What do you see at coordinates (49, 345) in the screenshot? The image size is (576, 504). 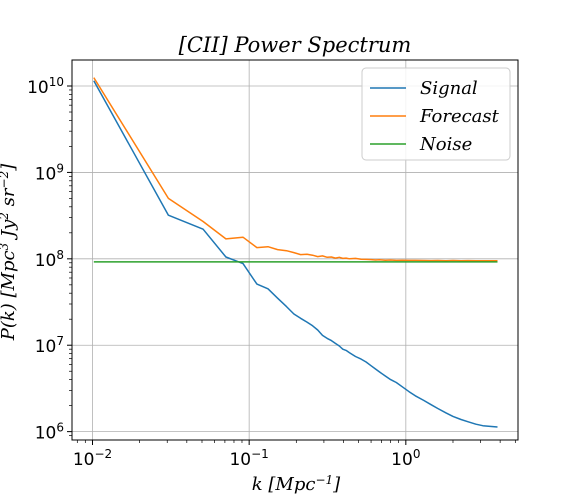 I see `y-tick-label: 10⁷` at bounding box center [49, 345].